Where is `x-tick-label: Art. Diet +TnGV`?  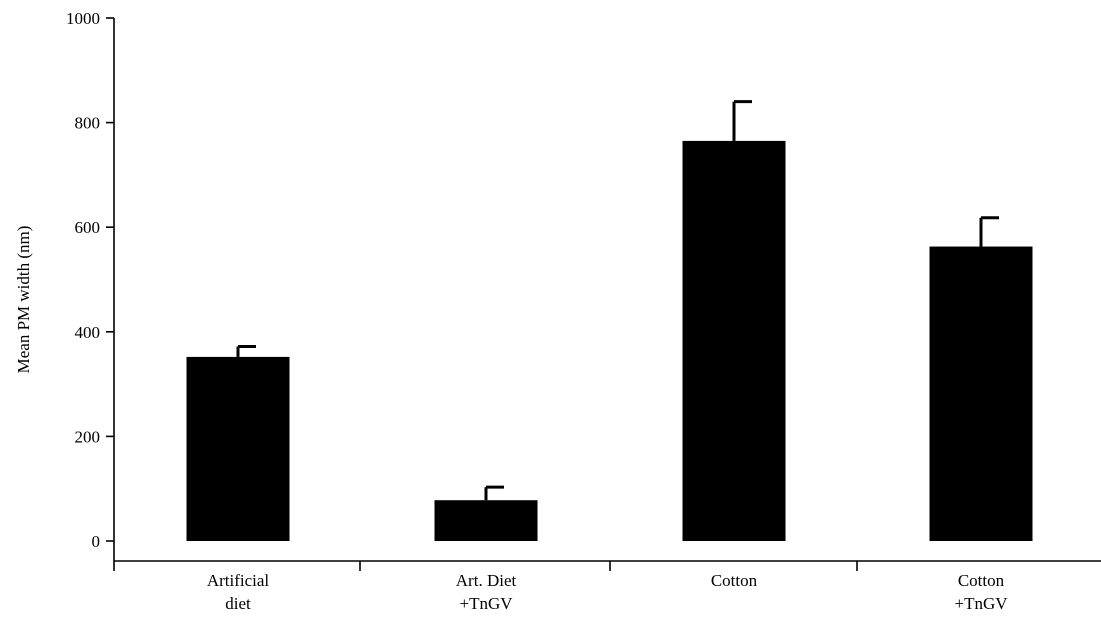
x-tick-label: Art. Diet +TnGV is located at coordinates (486, 592).